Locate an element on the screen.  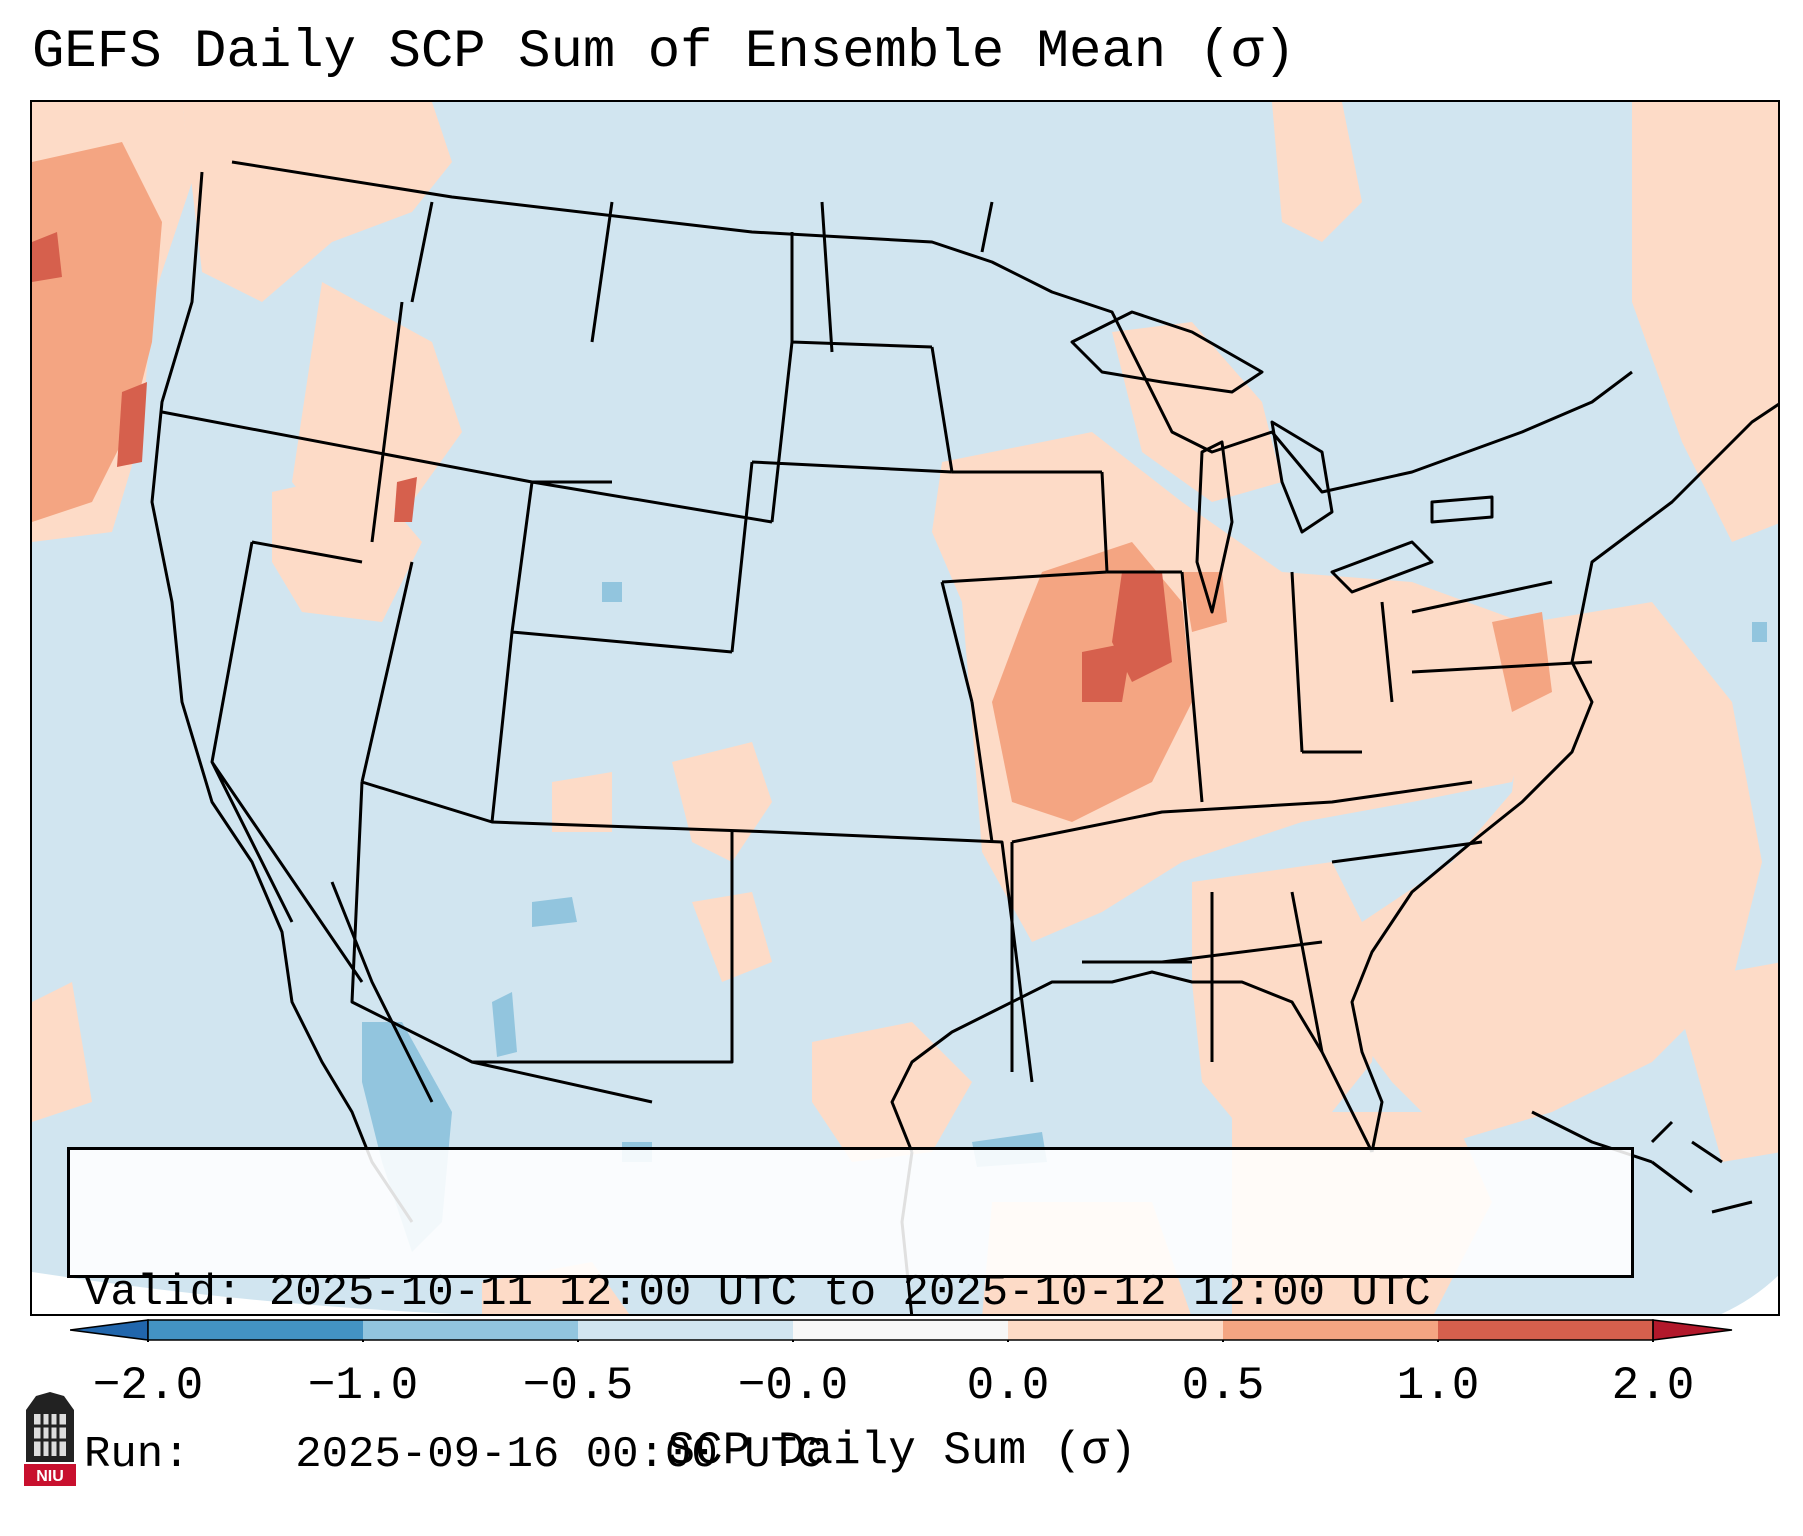
map-title: GEFS Daily SCP Sum of Ensemble Mean (σ) is located at coordinates (664, 52).